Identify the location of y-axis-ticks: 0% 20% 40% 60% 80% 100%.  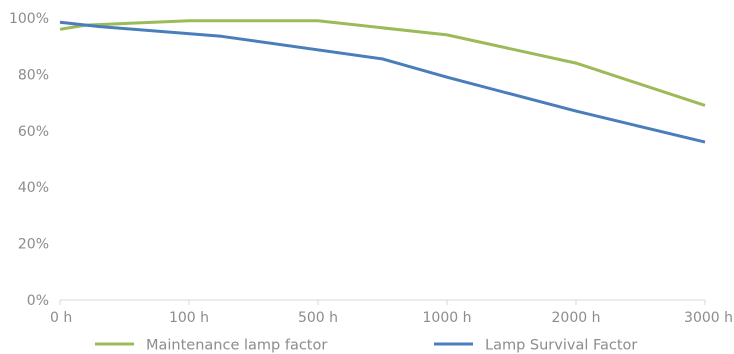
(29, 160).